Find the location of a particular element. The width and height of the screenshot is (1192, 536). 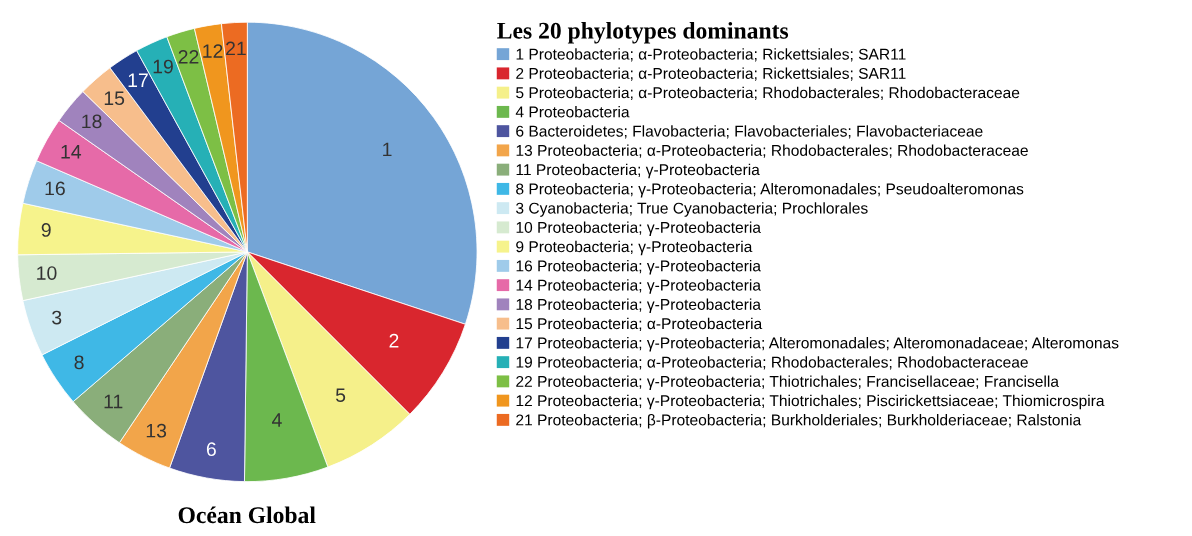

text: Océan Global is located at coordinates (247, 515).